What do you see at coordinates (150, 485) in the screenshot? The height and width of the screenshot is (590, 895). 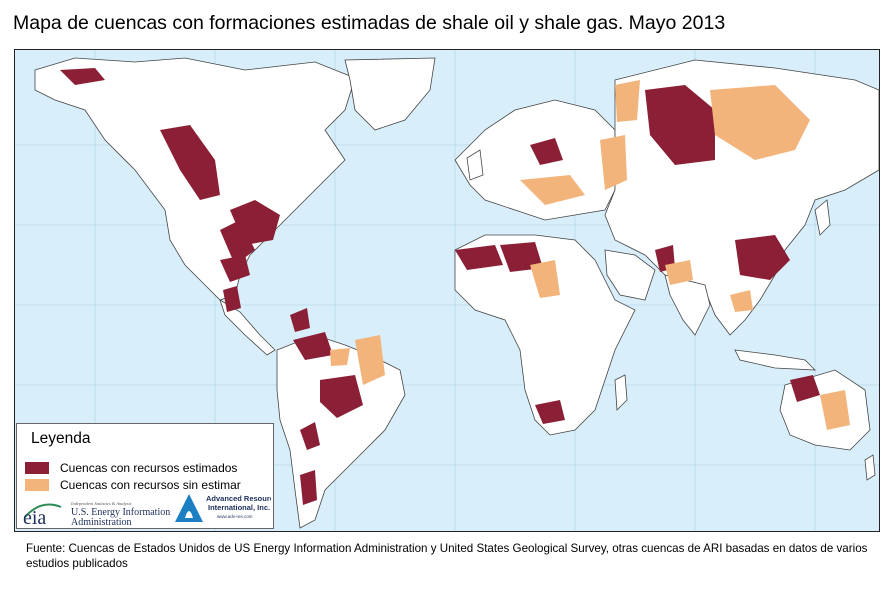 I see `legend-label-unestimated: Cuencas con recursos sin estimar` at bounding box center [150, 485].